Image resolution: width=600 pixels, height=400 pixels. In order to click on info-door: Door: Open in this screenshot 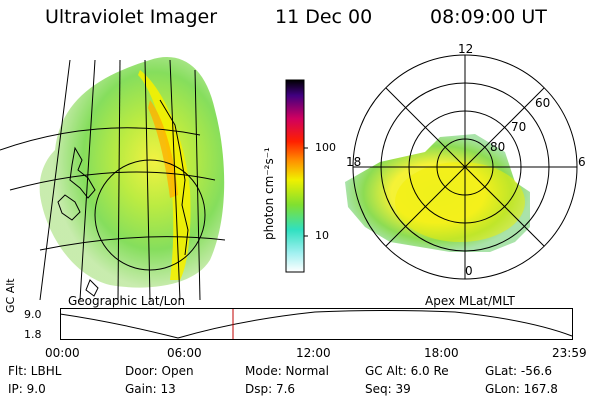, I will do `click(159, 371)`.